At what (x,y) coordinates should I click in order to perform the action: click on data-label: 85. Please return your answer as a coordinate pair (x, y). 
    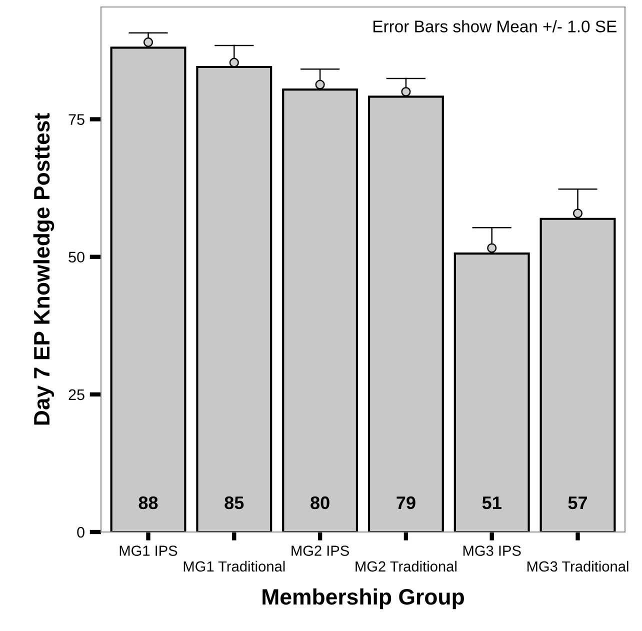
    Looking at the image, I should click on (234, 503).